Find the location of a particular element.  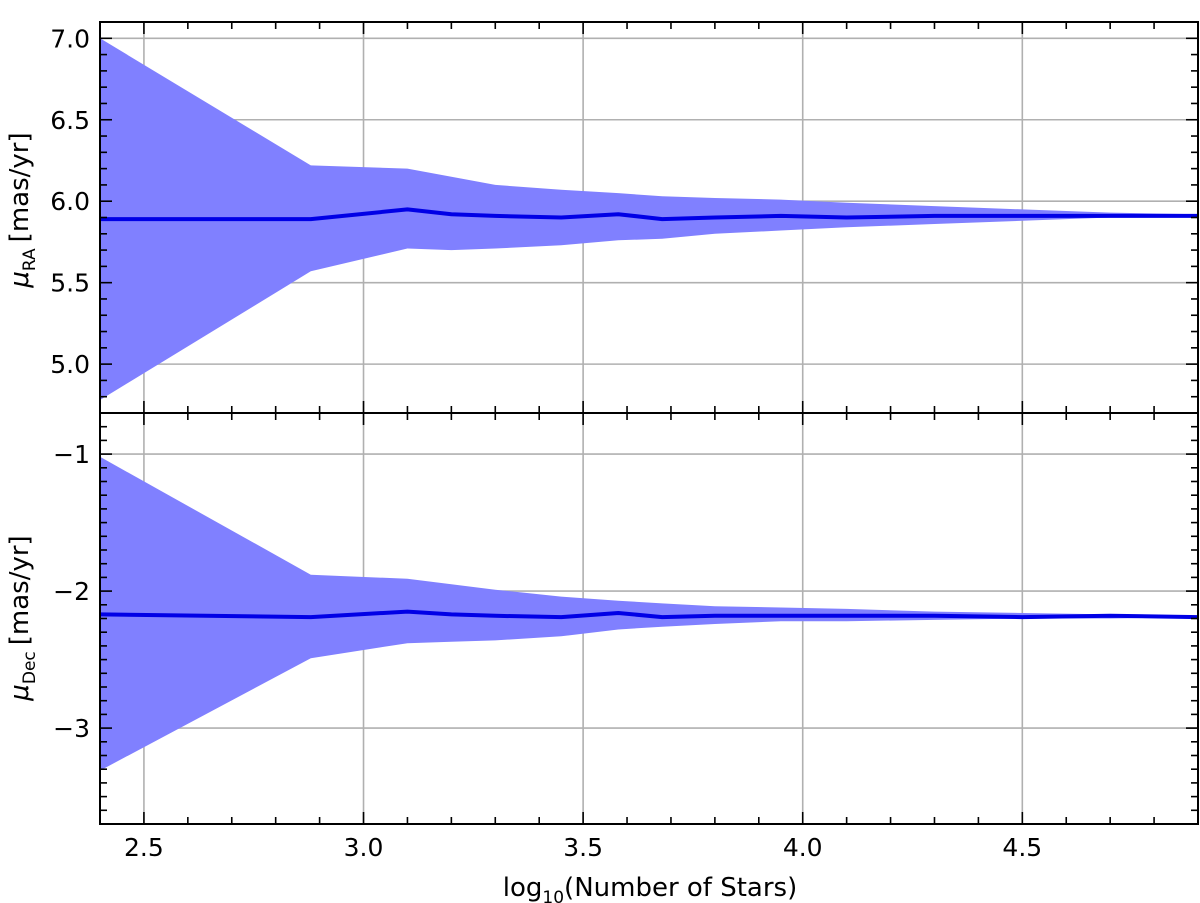

y-tick-label: −3 is located at coordinates (71, 728).